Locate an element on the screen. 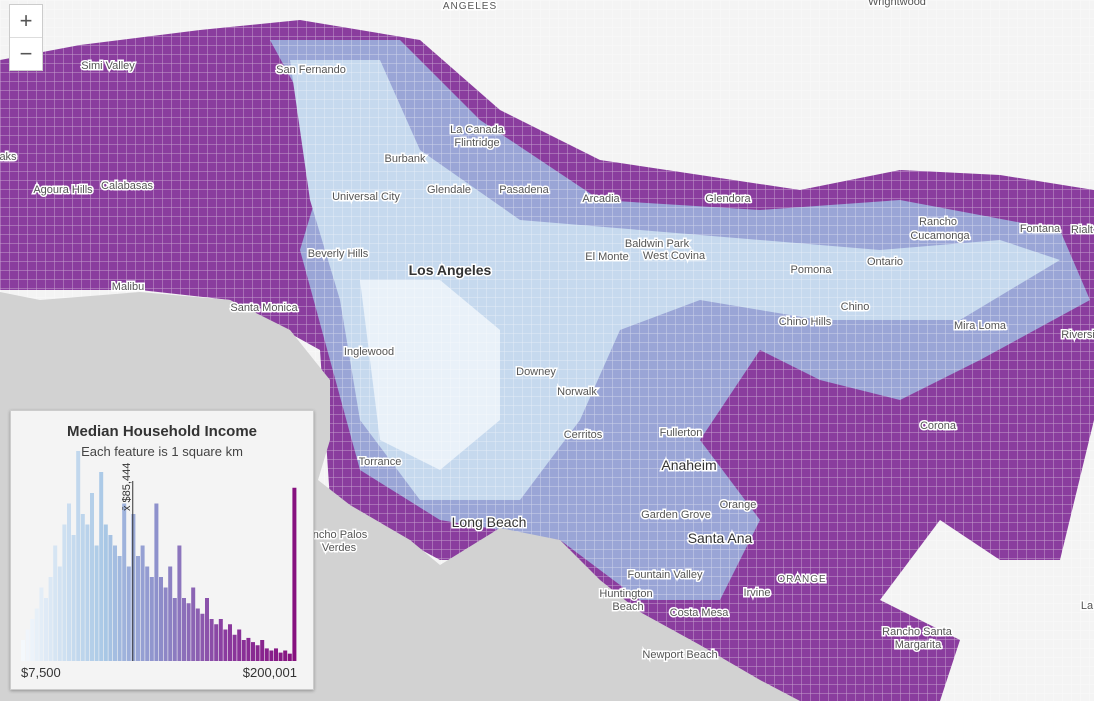 The width and height of the screenshot is (1094, 701). place-label: ORANGE is located at coordinates (801, 579).